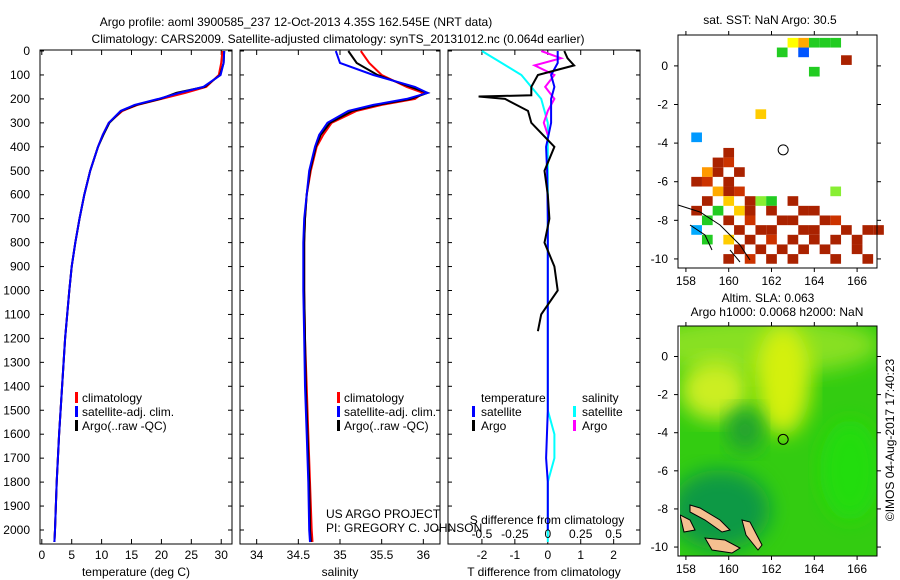 The width and height of the screenshot is (900, 580). Describe the element at coordinates (16, 291) in the screenshot. I see `y-tick-label: 1000` at that location.